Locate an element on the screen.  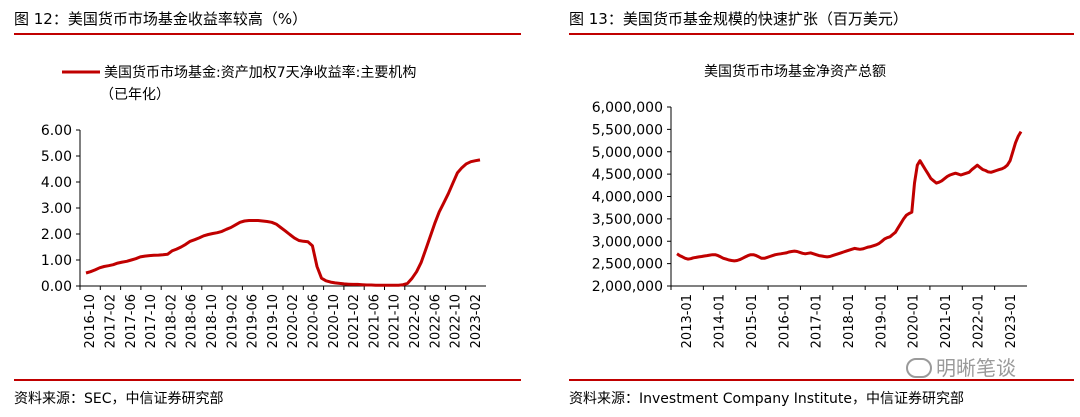
left-x-tick-label: 2019-02 is located at coordinates (232, 321).